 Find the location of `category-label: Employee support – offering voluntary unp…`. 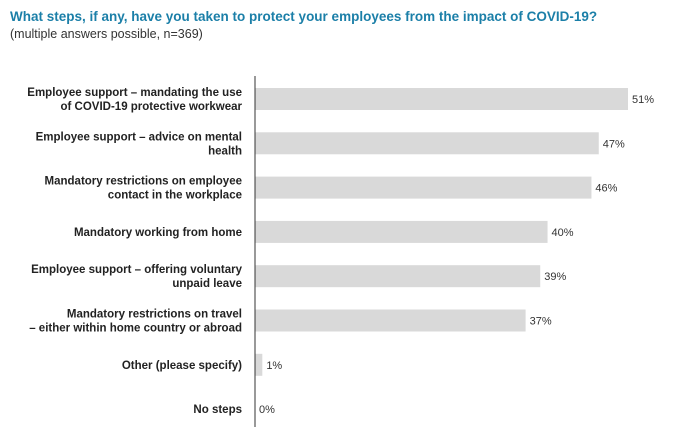

category-label: Employee support – offering voluntary unp… is located at coordinates (136, 277).